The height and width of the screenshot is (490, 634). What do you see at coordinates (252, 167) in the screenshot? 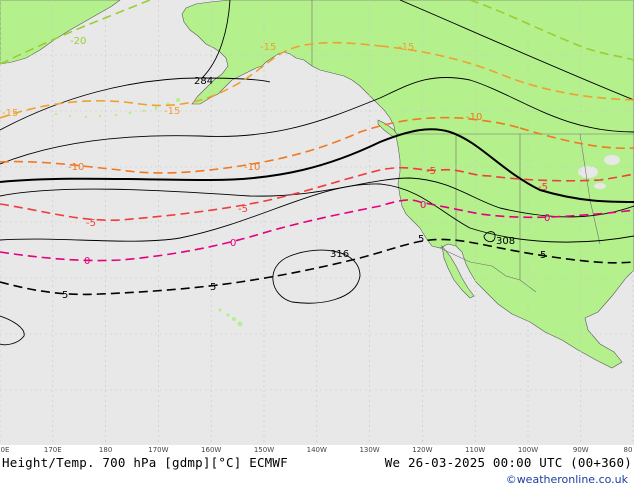
I see `label-temp-minus10-b: -10` at bounding box center [252, 167].